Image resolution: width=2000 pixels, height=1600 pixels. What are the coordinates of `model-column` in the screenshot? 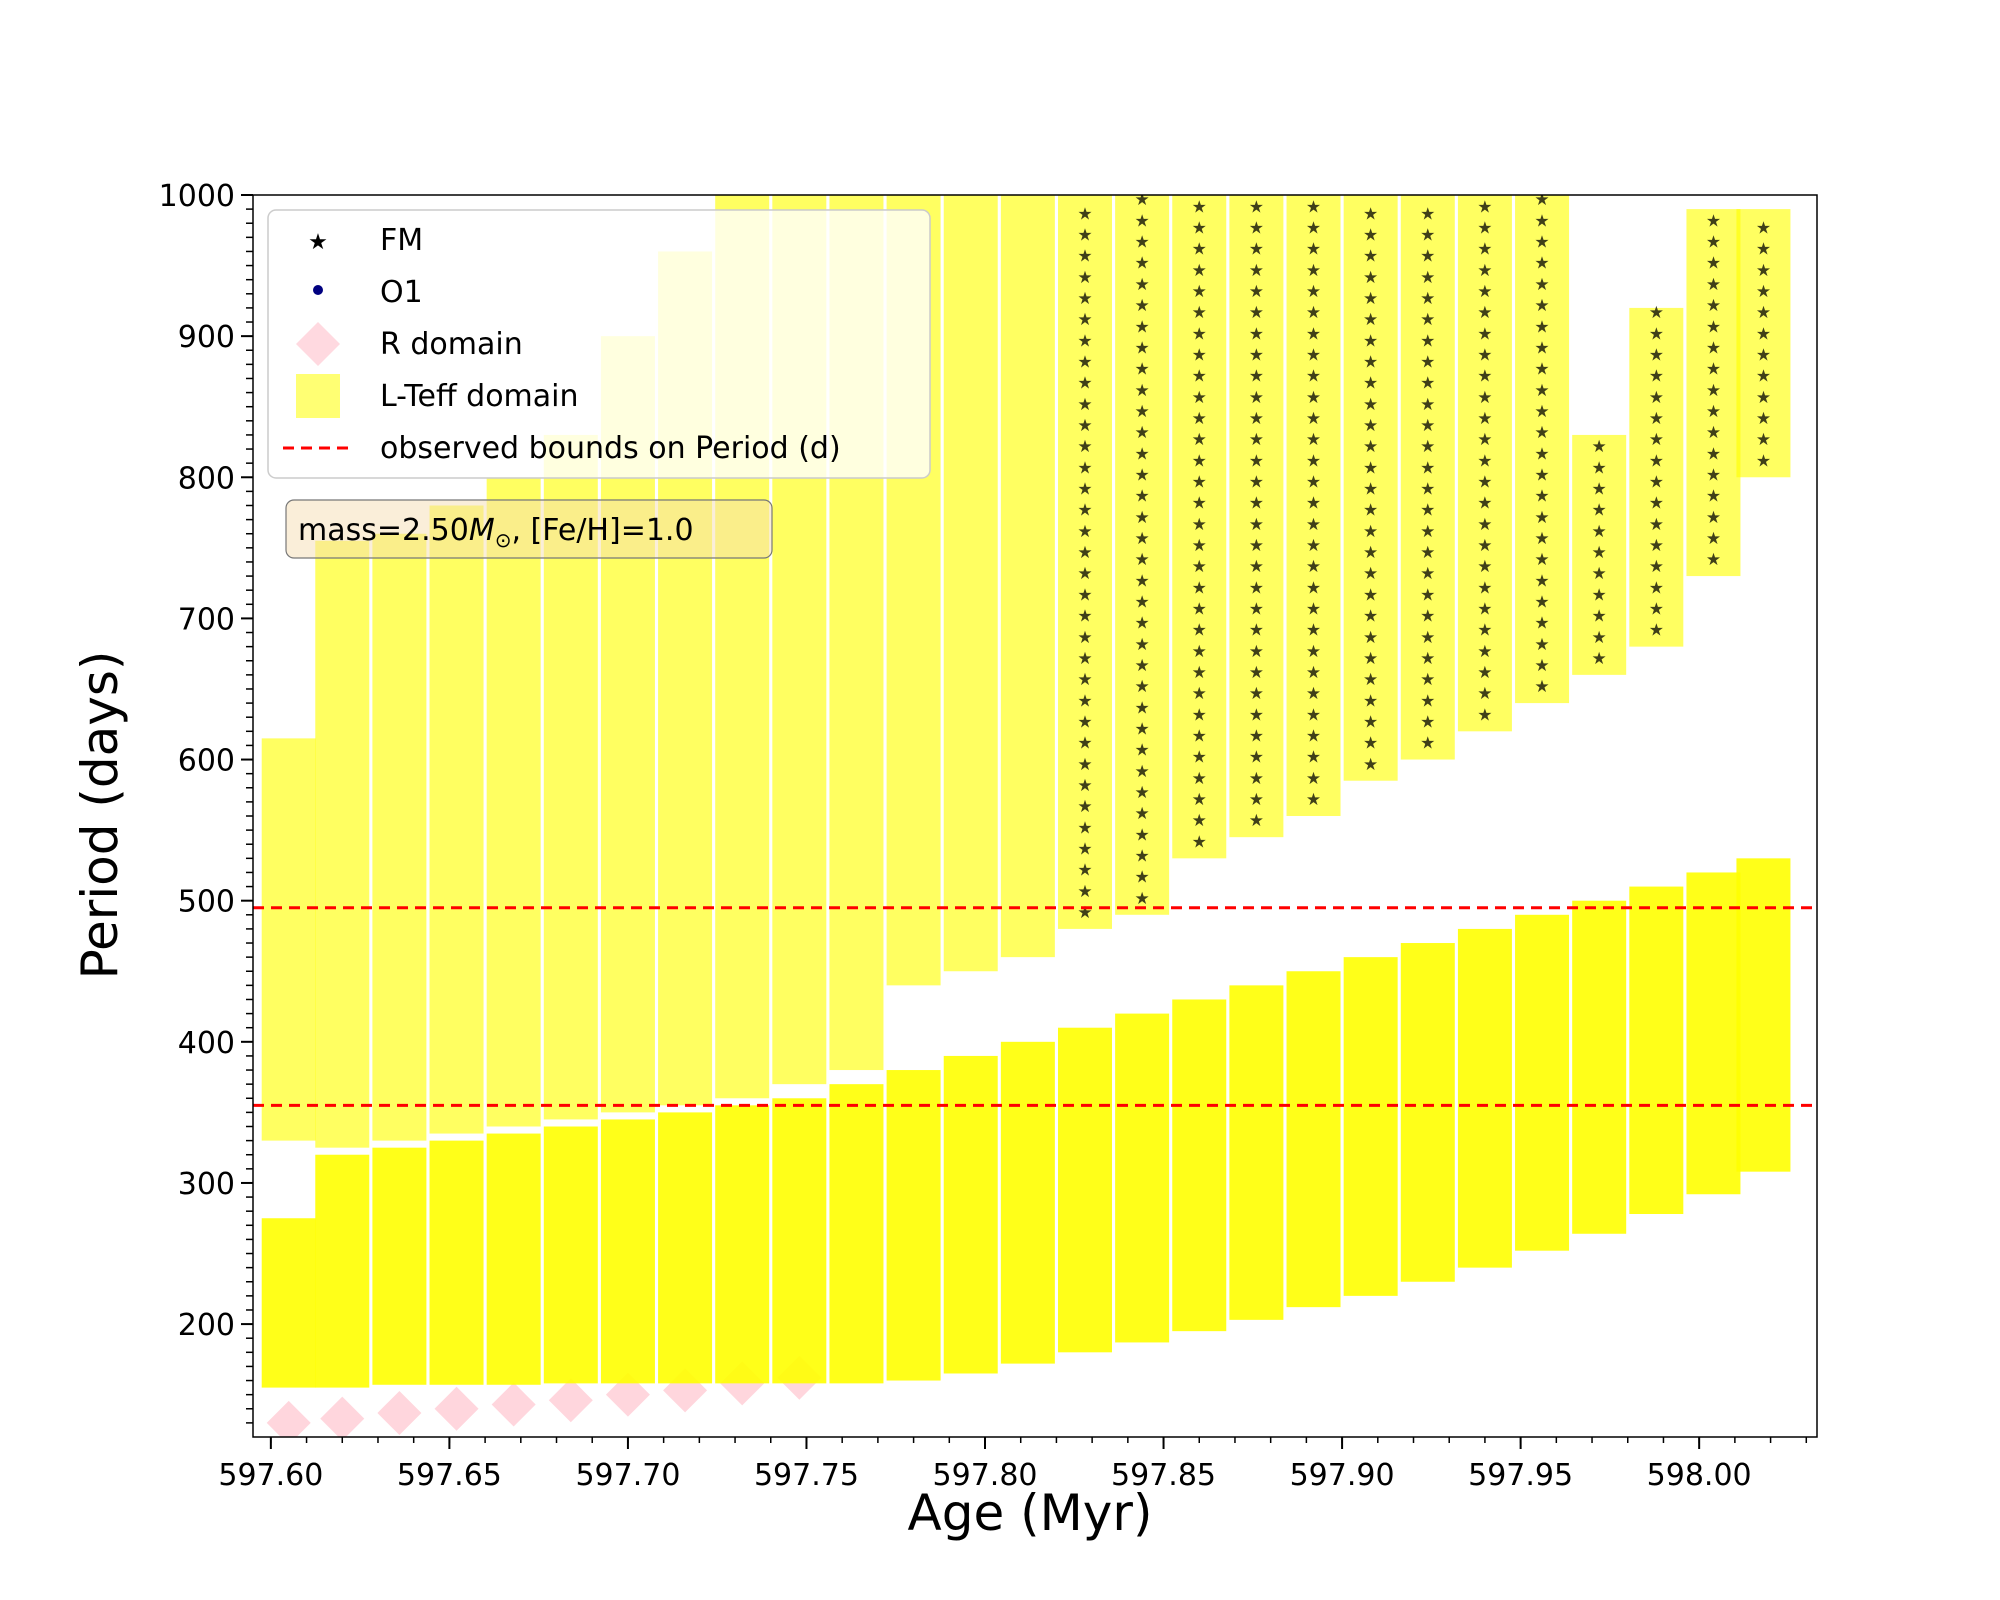 It's located at (513, 952).